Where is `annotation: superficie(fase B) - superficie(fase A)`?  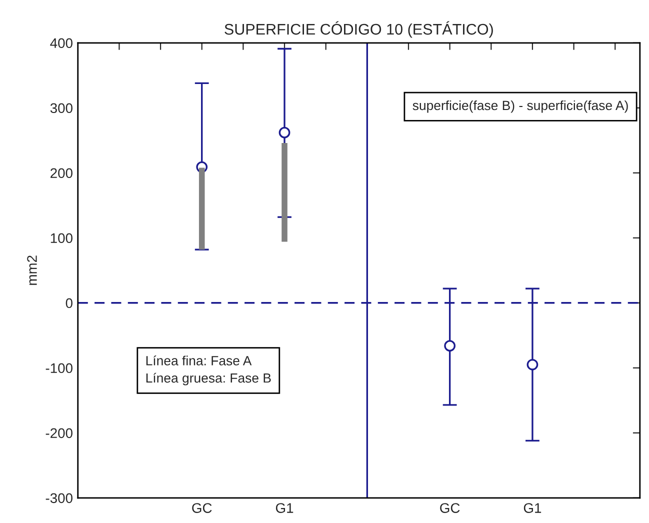
annotation: superficie(fase B) - superficie(fase A) is located at coordinates (520, 106).